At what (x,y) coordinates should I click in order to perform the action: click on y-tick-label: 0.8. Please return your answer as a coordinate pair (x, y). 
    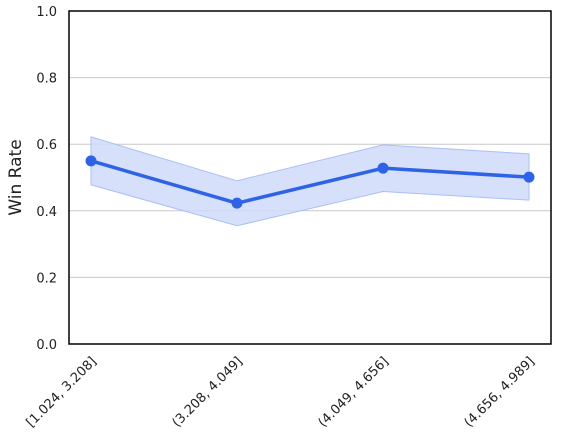
    Looking at the image, I should click on (46, 79).